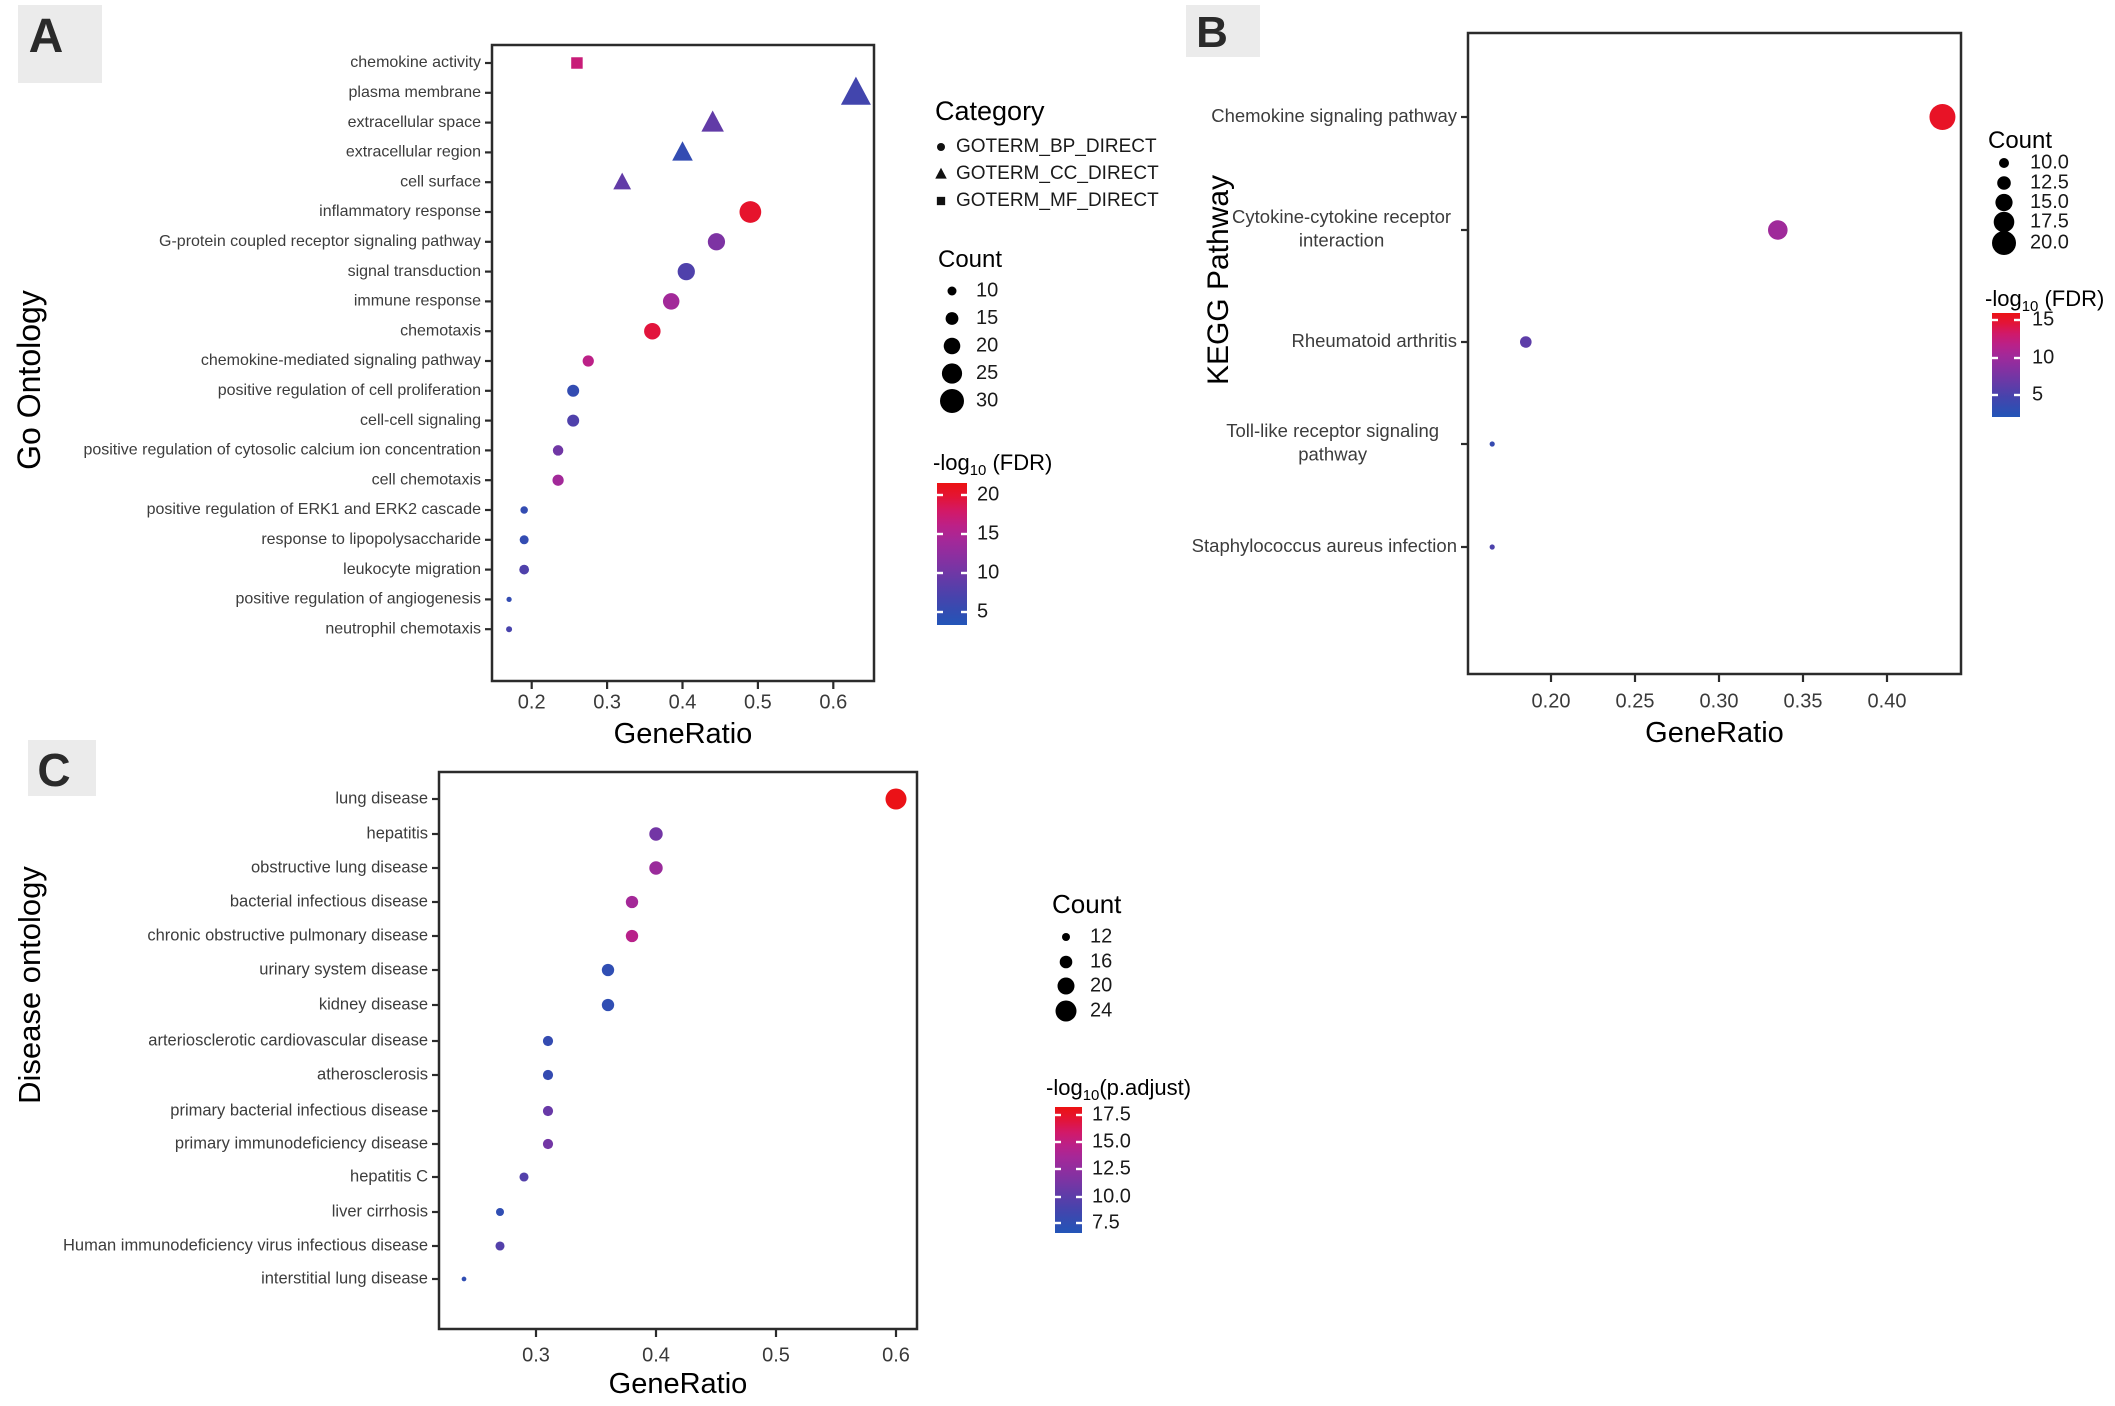 The image size is (2115, 1406). What do you see at coordinates (1056, 146) in the screenshot?
I see `legend-category-entry: GOTERM_BP_DIRECT` at bounding box center [1056, 146].